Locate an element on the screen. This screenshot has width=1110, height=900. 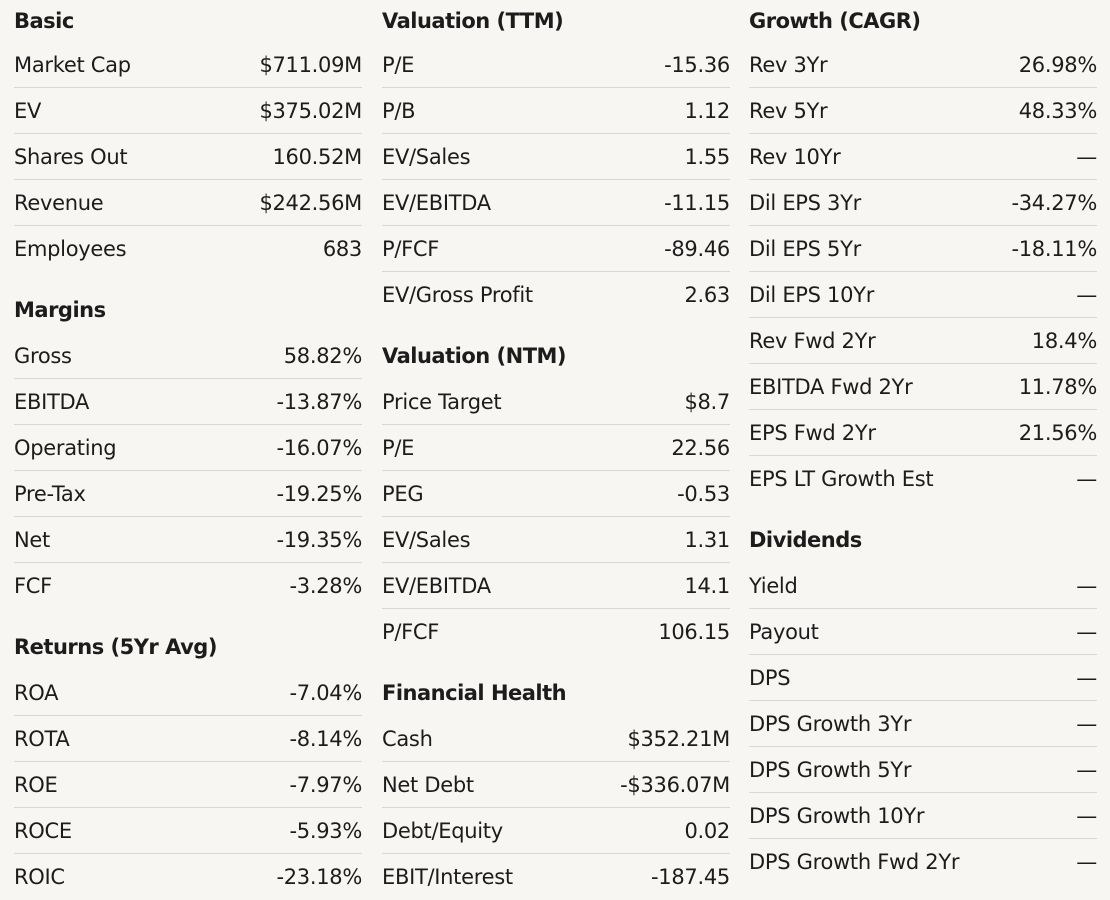
metric-value: 22.56 is located at coordinates (700, 447).